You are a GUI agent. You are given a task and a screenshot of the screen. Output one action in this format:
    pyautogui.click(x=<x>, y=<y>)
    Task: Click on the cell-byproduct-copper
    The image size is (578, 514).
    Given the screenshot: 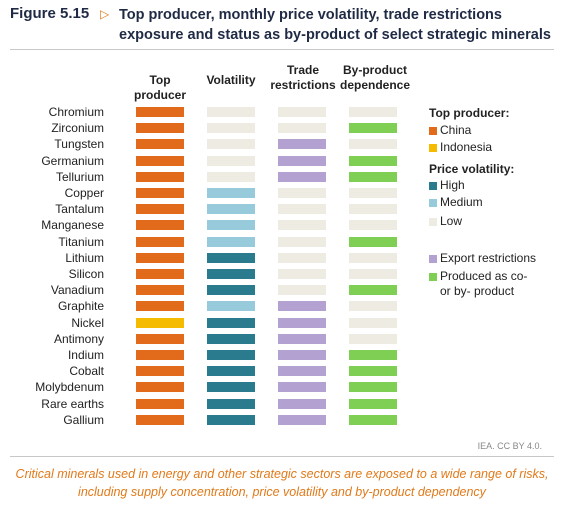 What is the action you would take?
    pyautogui.click(x=373, y=193)
    